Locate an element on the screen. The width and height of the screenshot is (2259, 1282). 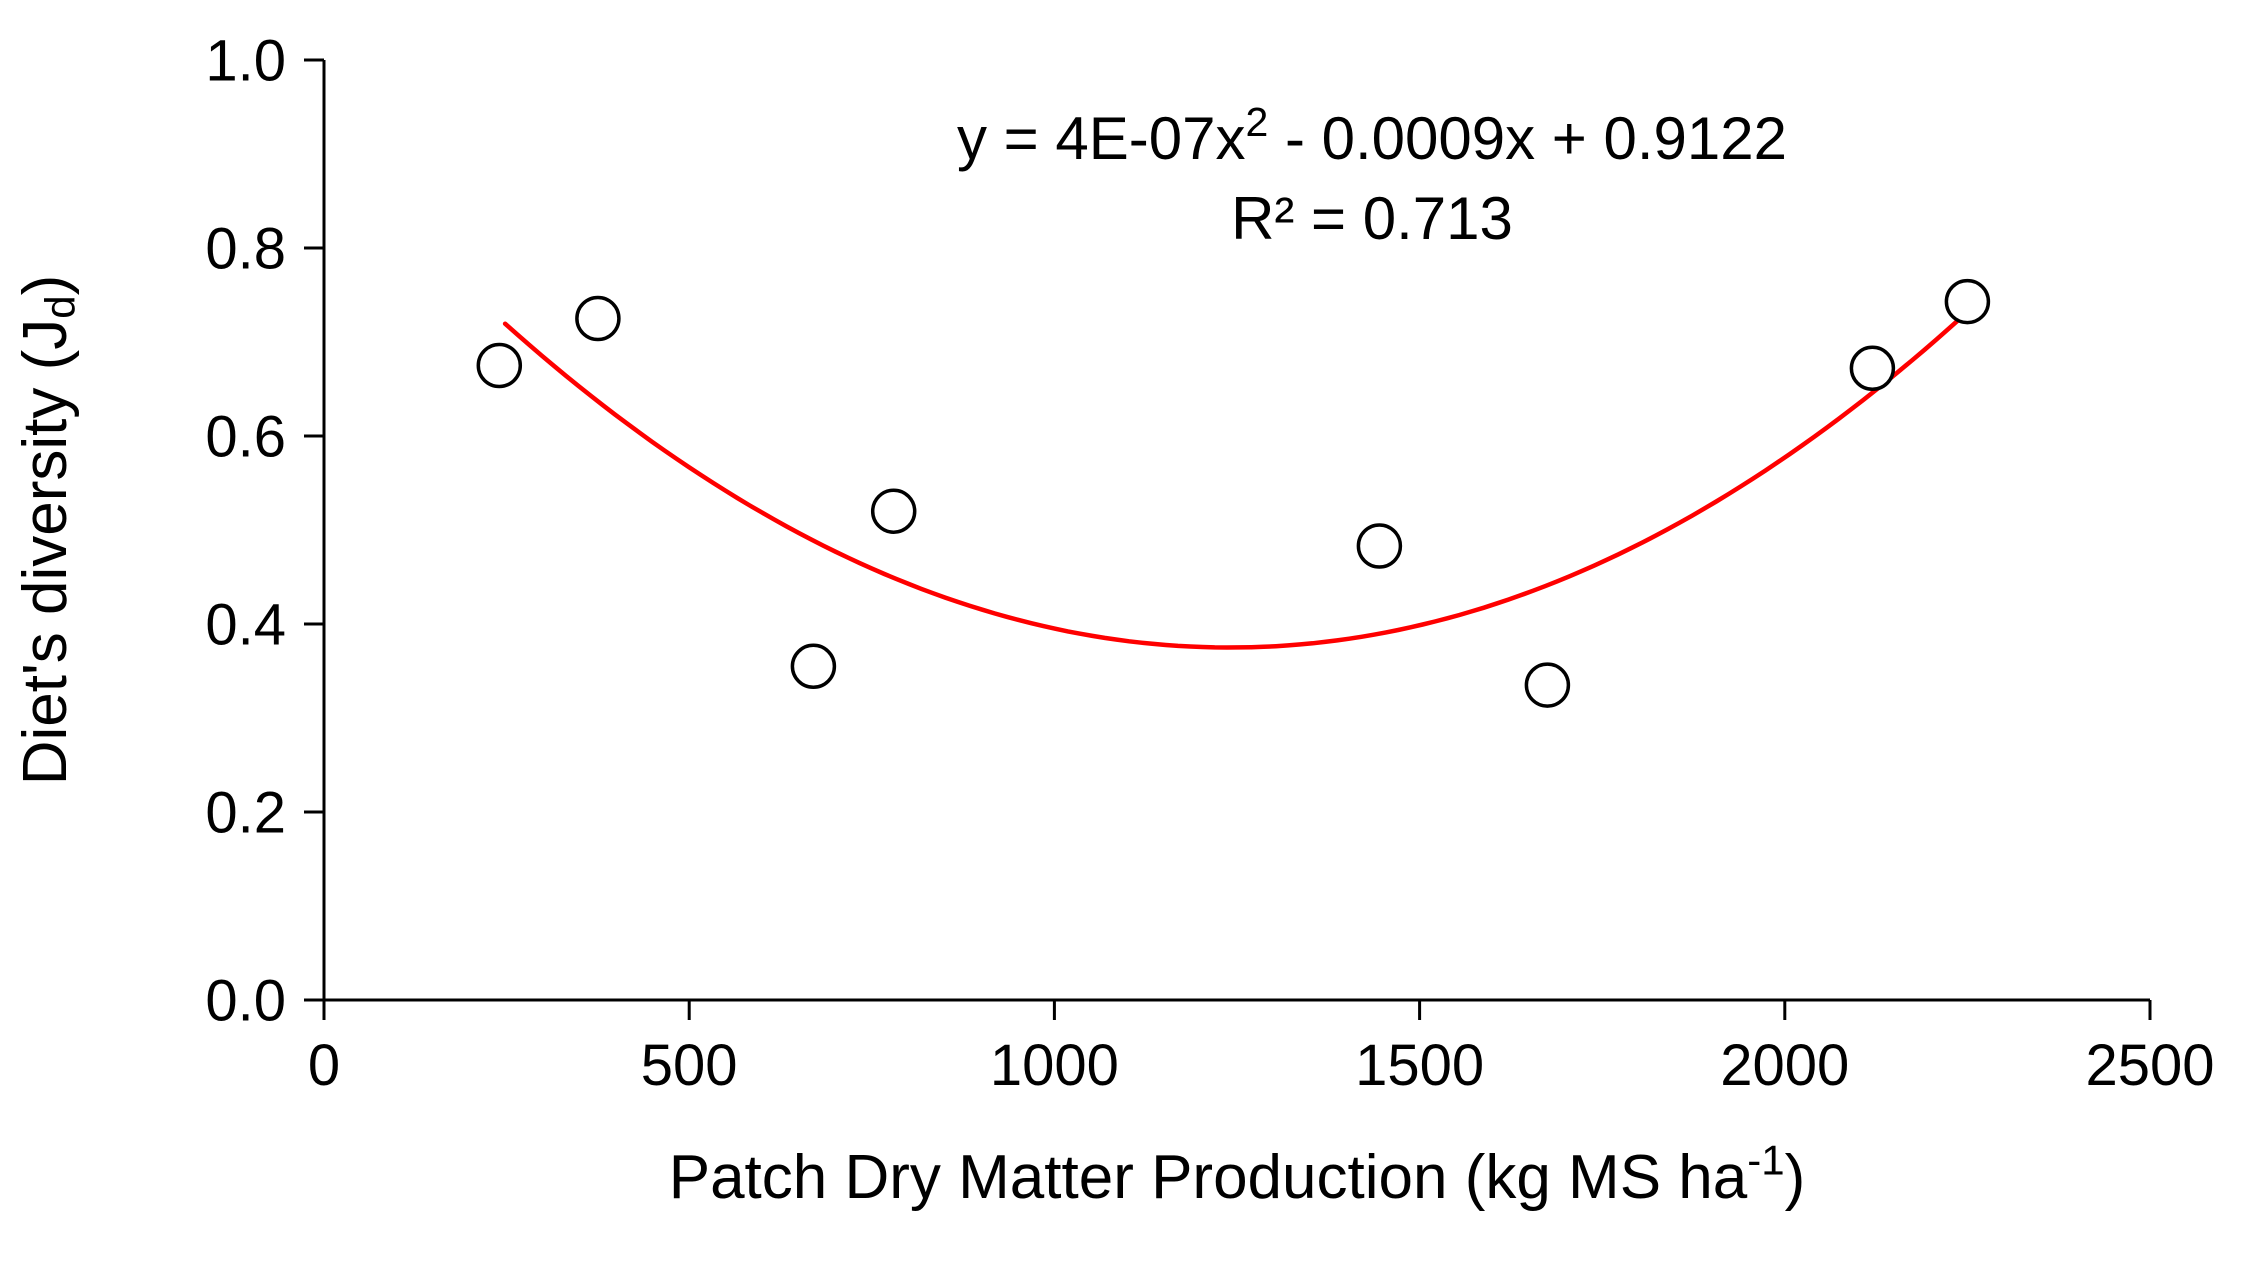
y-tick-label: 0.8 is located at coordinates (245, 248).